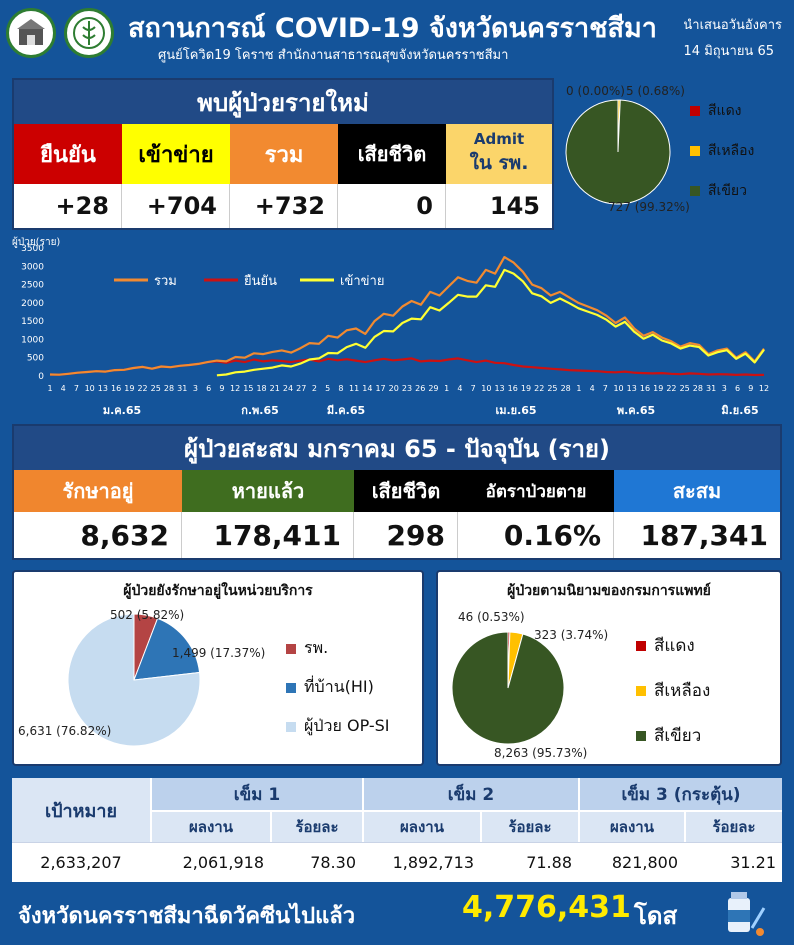  Describe the element at coordinates (421, 826) in the screenshot. I see `dose2-result-header: ผลงาน` at that location.